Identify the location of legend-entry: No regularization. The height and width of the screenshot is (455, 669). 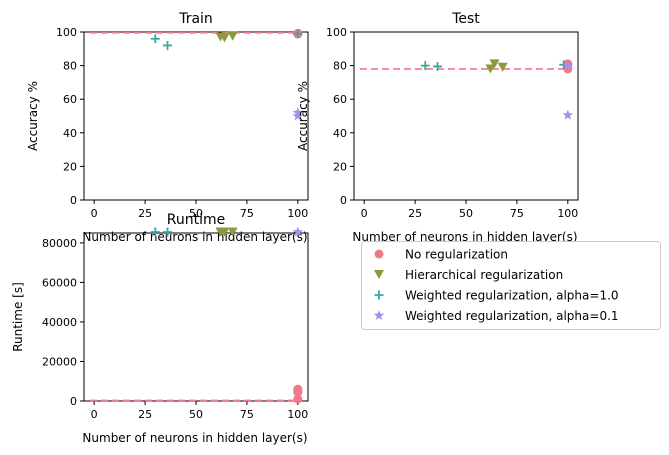
(456, 255).